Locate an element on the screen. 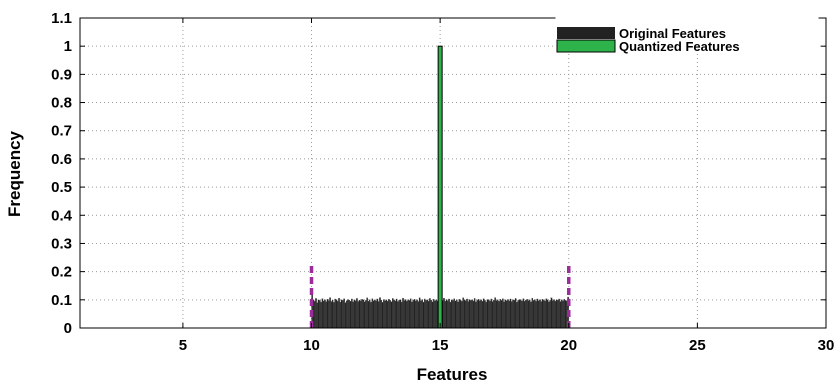  bar-quantized is located at coordinates (440, 187).